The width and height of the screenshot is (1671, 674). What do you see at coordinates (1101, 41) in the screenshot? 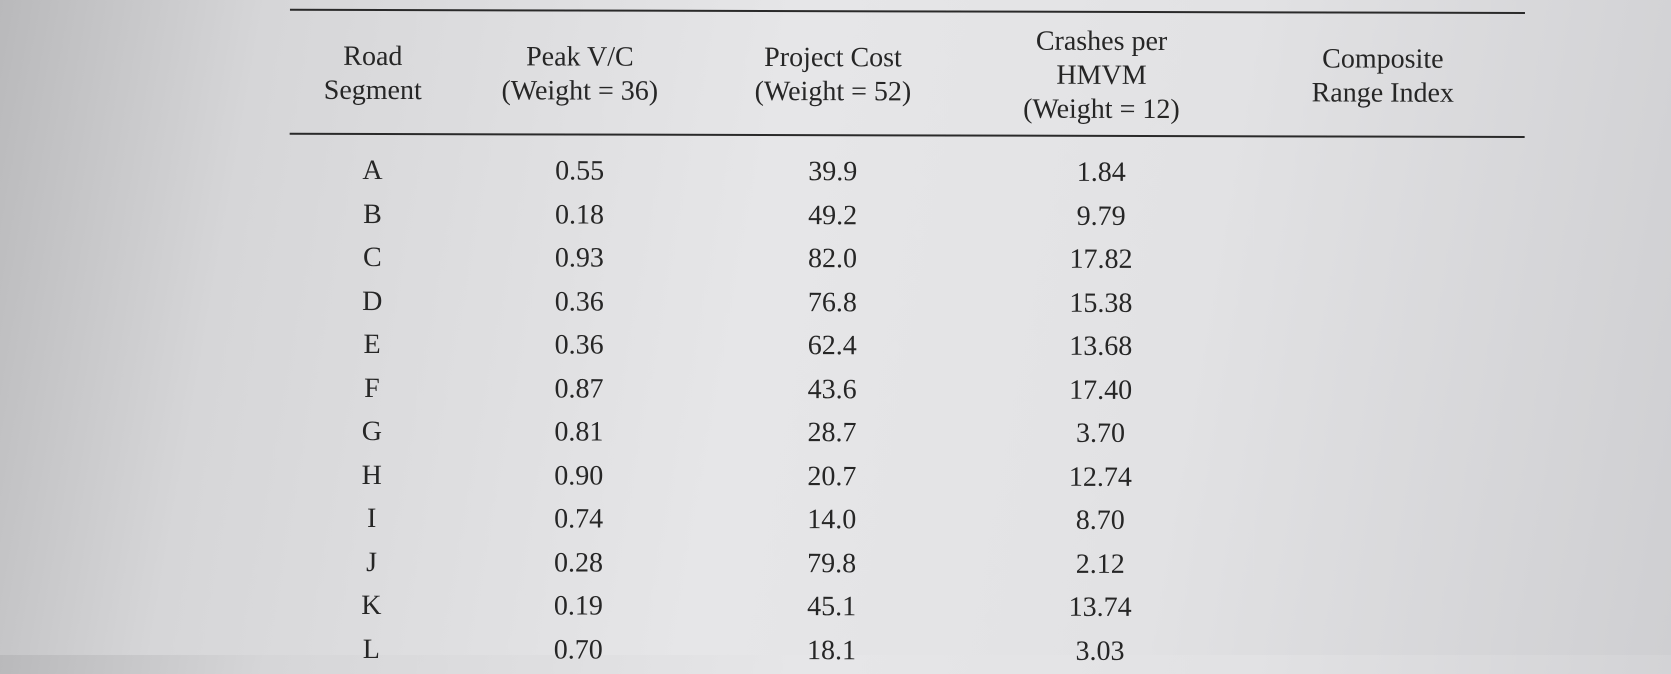
I see `header-line: Crashes per` at bounding box center [1101, 41].